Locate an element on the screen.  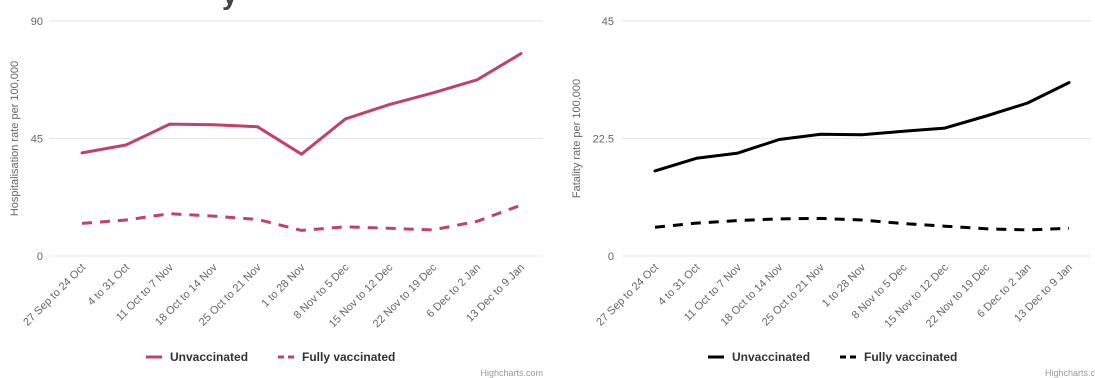
credit-link: Highcharts.c is located at coordinates (1070, 373).